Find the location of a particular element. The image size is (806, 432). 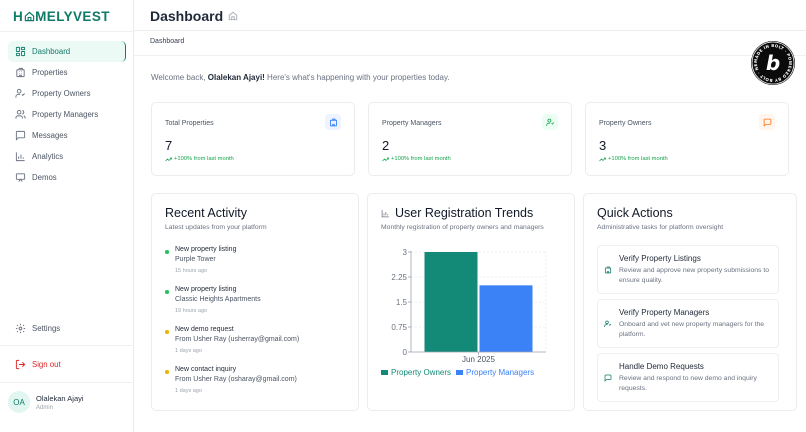

stat-value: 2 is located at coordinates (386, 145).